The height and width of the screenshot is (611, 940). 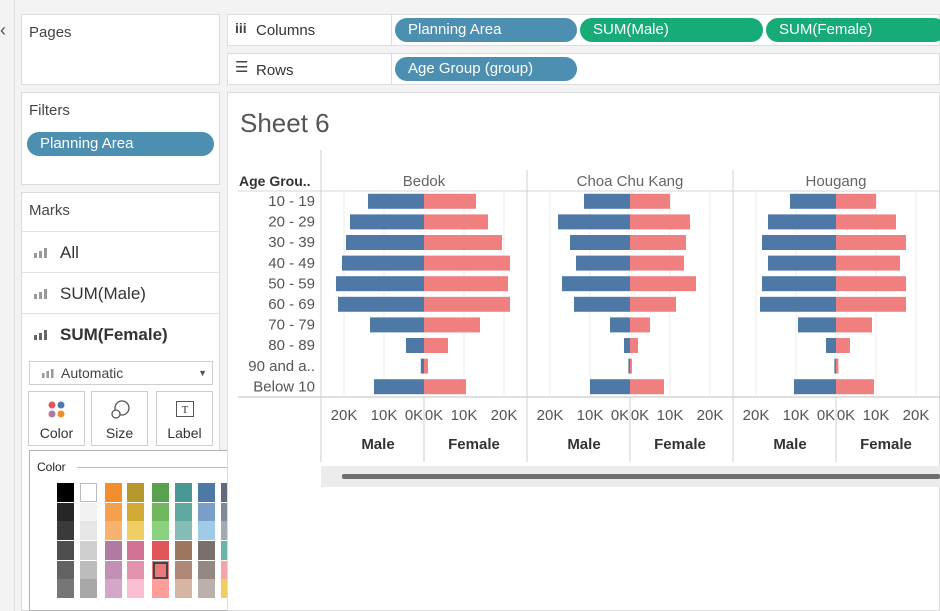 I want to click on row-label: 70 - 79, so click(x=291, y=325).